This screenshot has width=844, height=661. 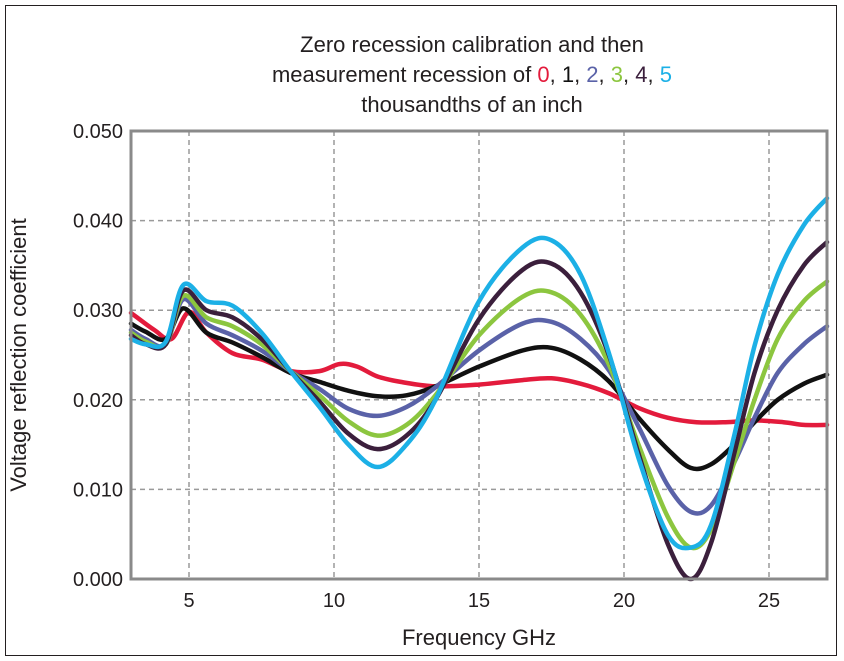 What do you see at coordinates (98, 401) in the screenshot?
I see `y-tick-label: 0.020` at bounding box center [98, 401].